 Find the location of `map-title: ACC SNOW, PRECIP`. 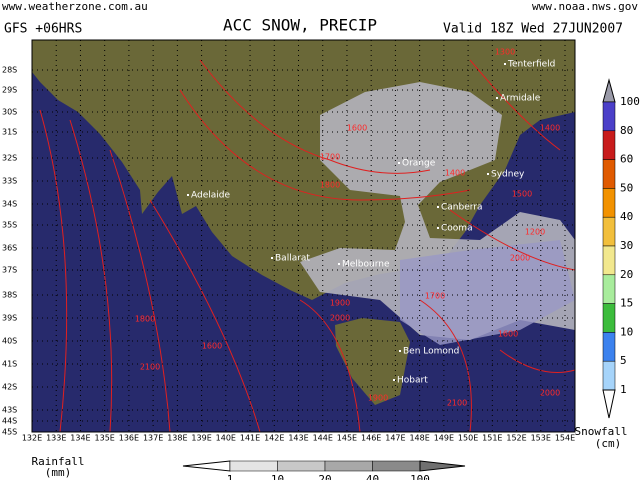

map-title: ACC SNOW, PRECIP is located at coordinates (300, 25).